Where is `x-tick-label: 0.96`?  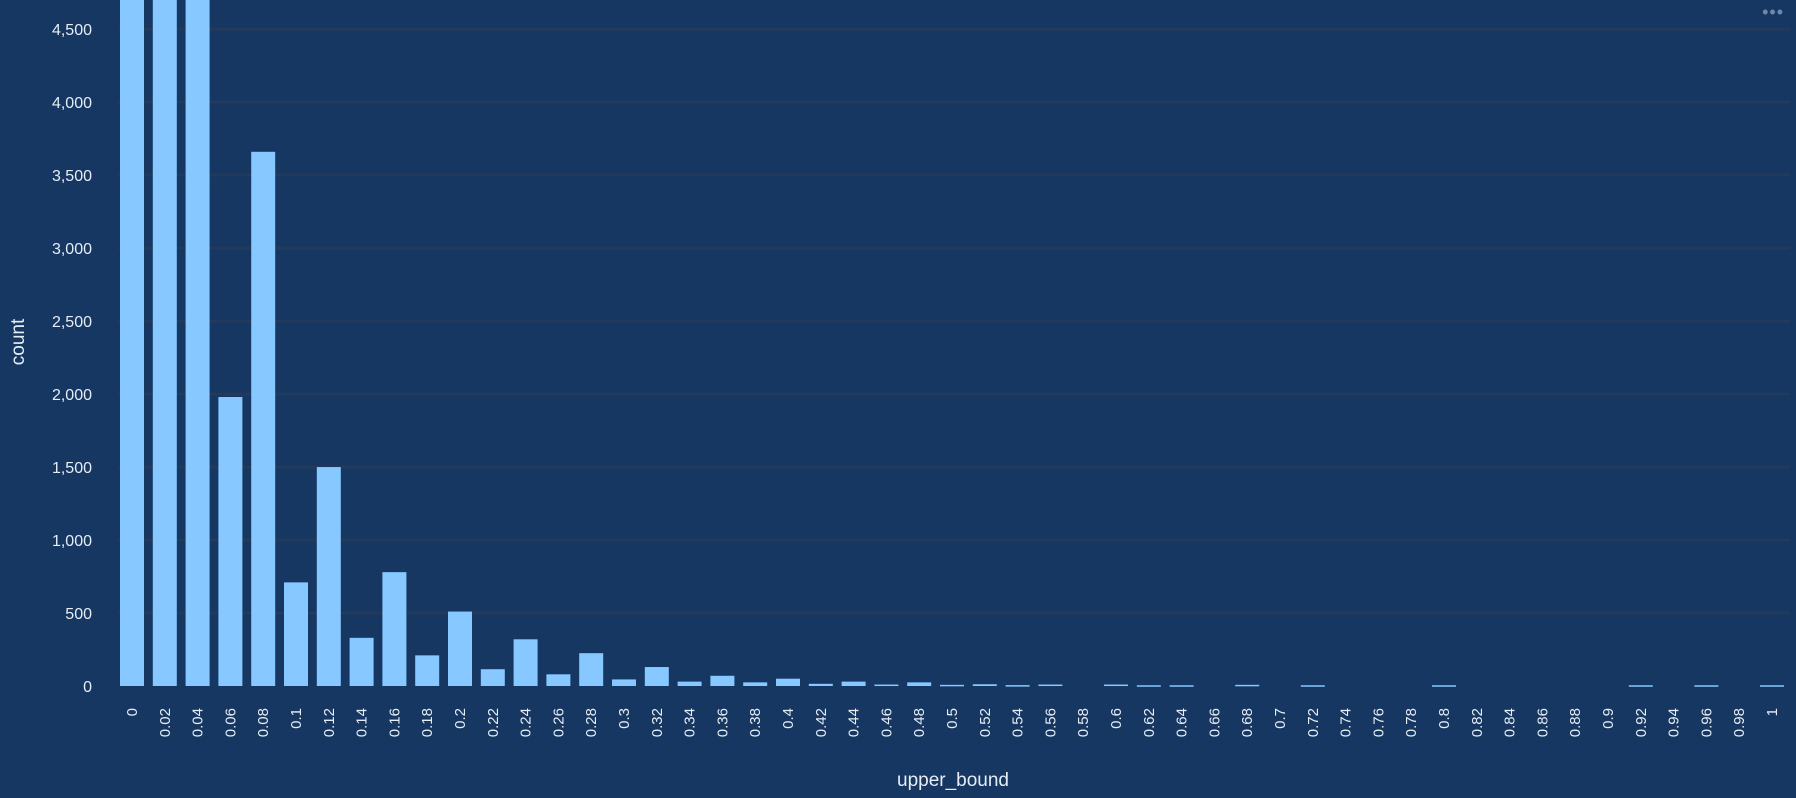
x-tick-label: 0.96 is located at coordinates (1706, 722).